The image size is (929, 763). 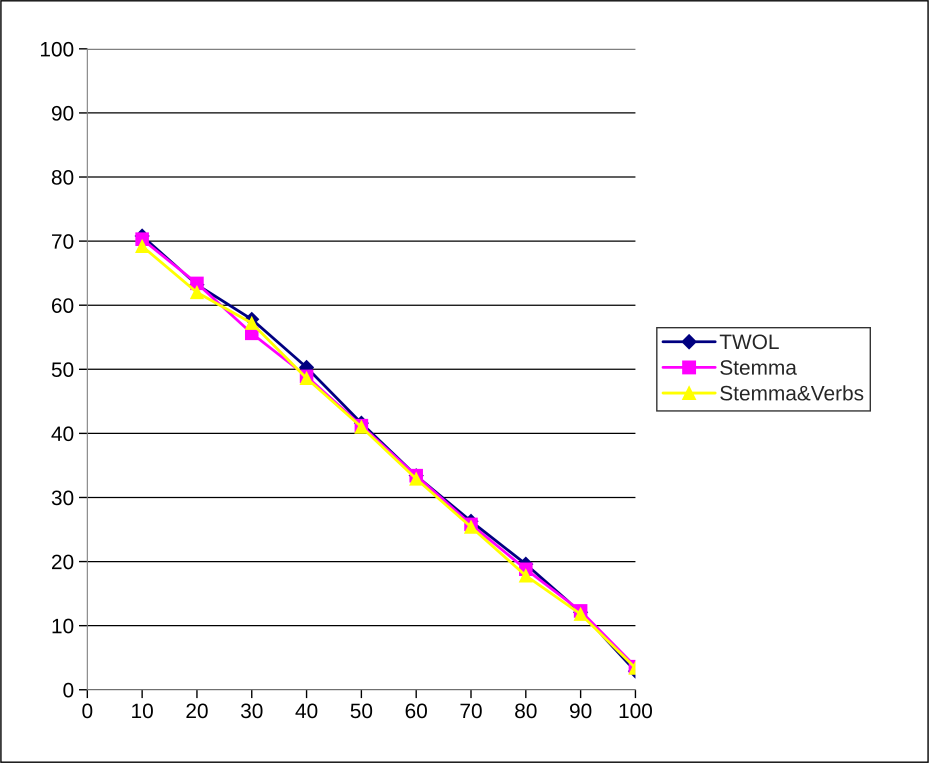 I want to click on legend-label: Stemma, so click(x=758, y=367).